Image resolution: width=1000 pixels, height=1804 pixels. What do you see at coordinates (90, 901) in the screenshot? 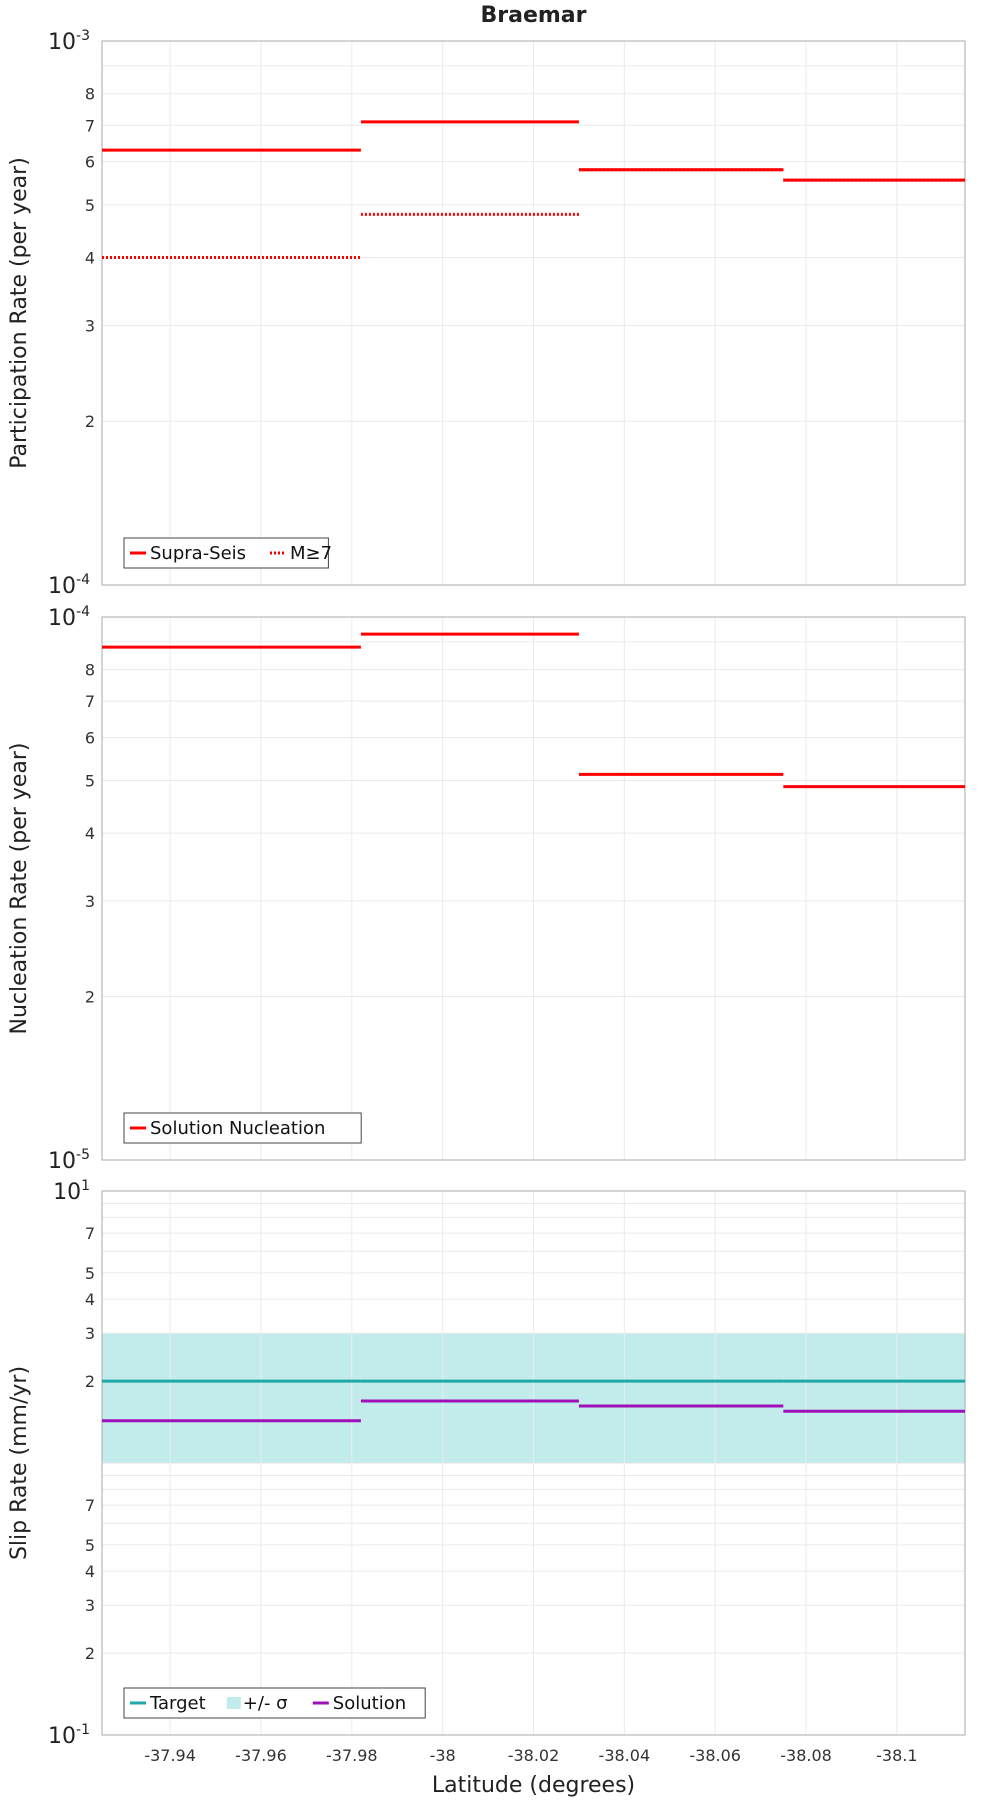
I see `nucleation-y-tick-label: 3` at bounding box center [90, 901].